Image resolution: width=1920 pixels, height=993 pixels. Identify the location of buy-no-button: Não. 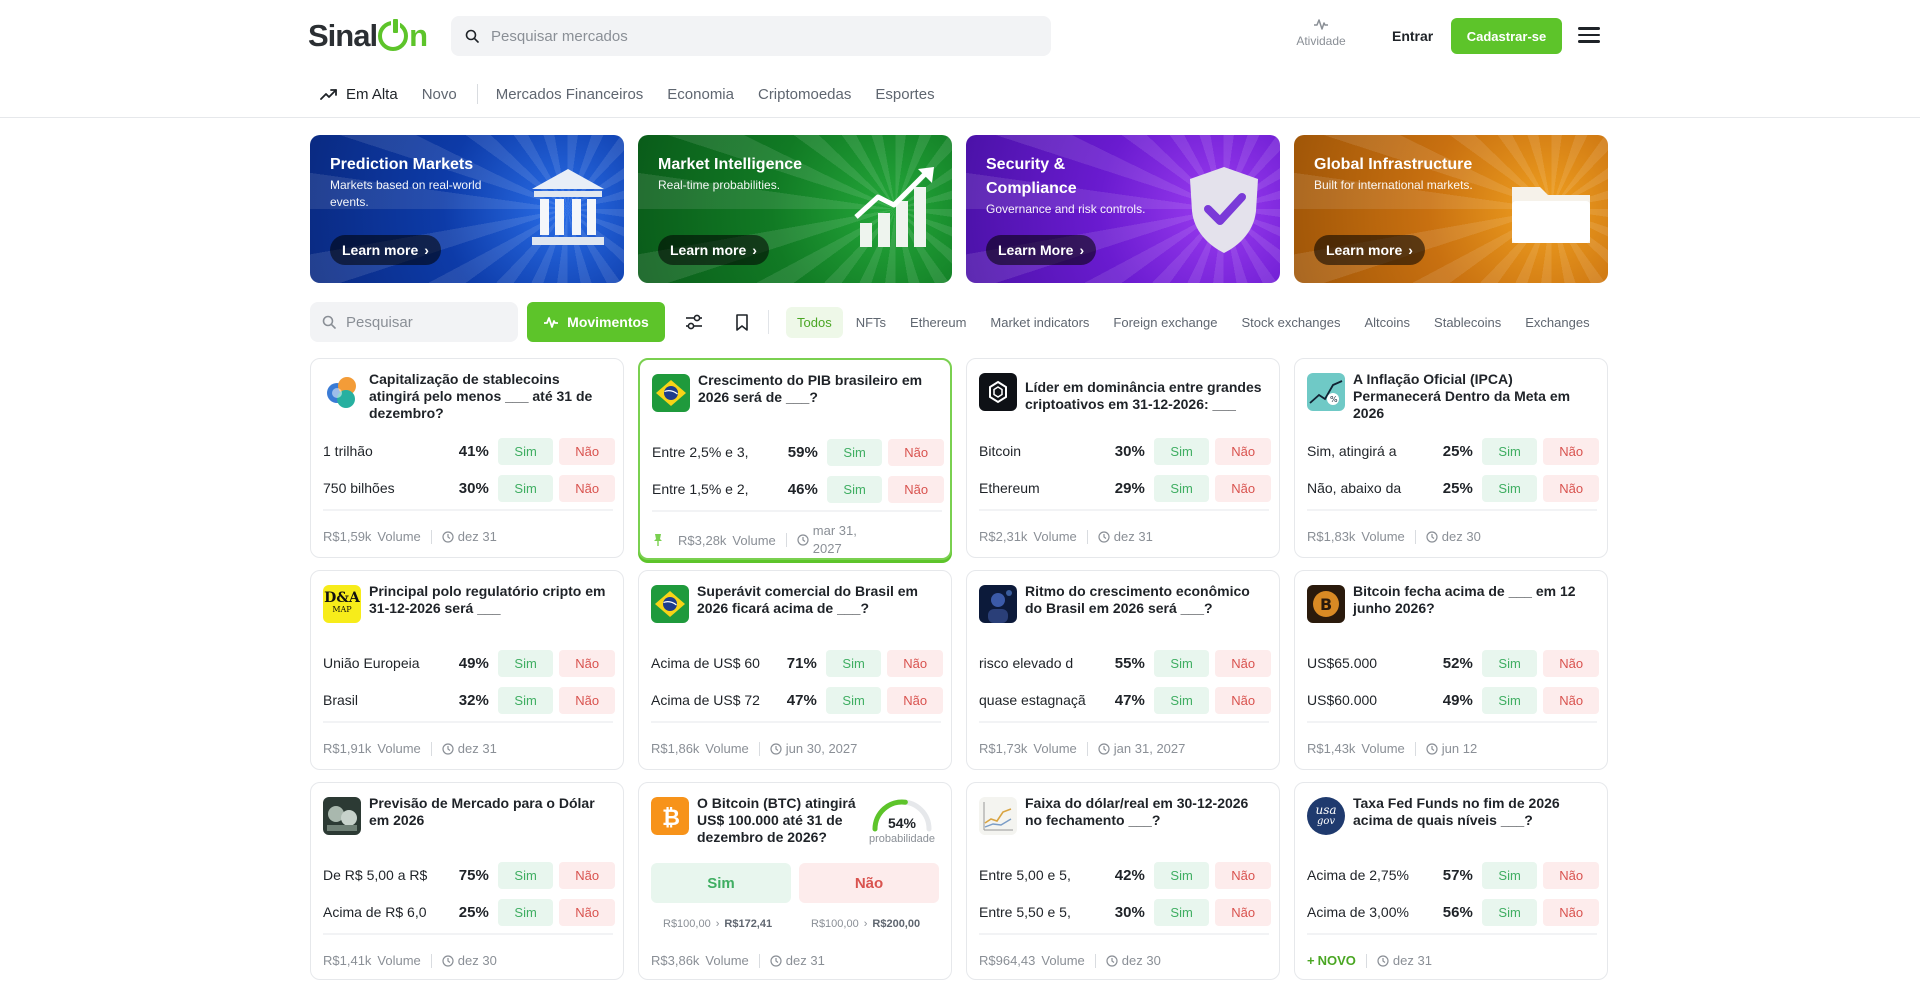
(869, 883).